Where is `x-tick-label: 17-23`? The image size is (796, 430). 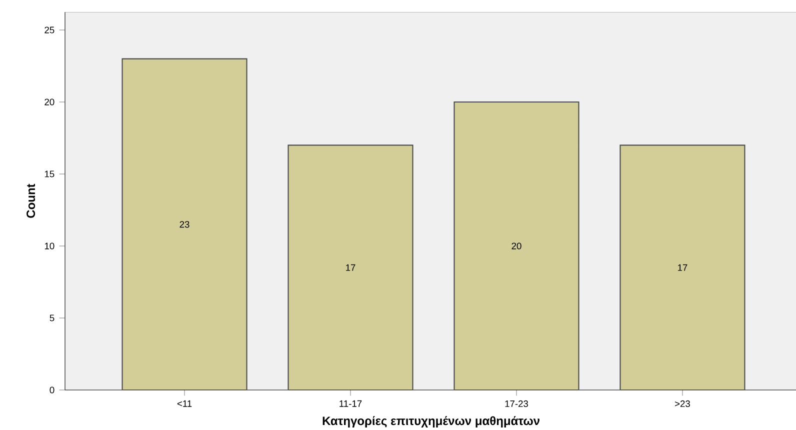 x-tick-label: 17-23 is located at coordinates (516, 404).